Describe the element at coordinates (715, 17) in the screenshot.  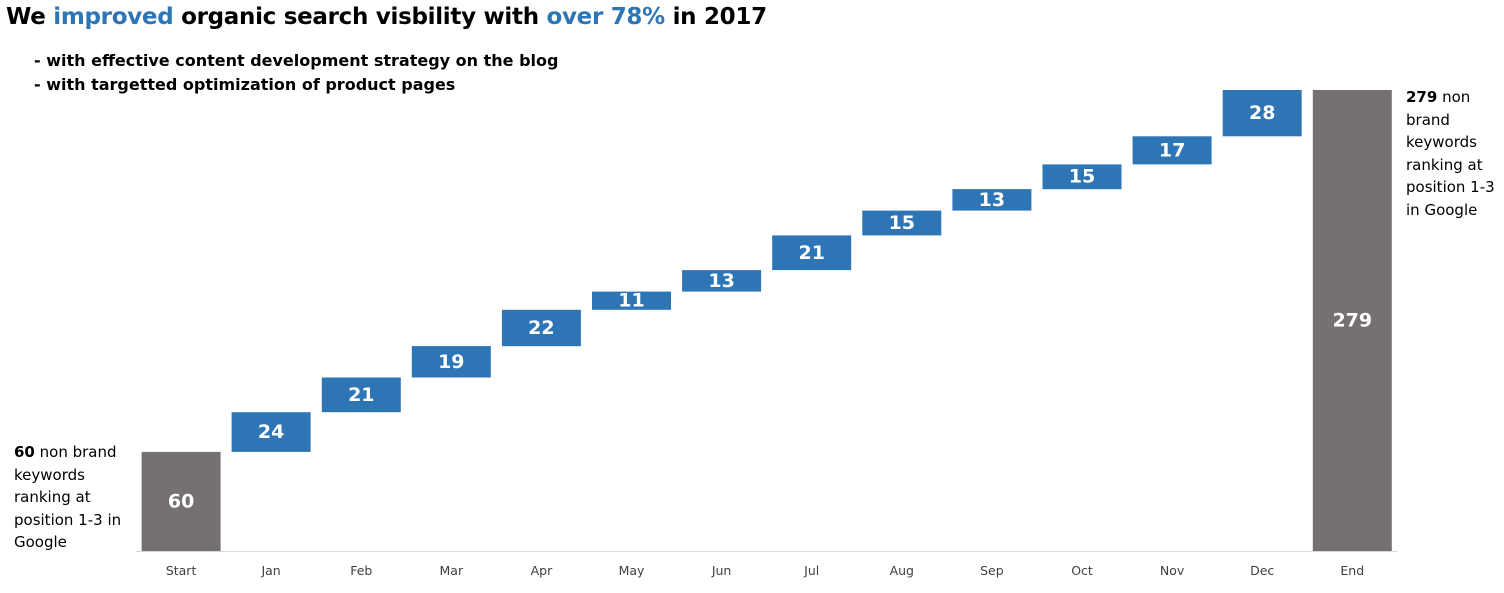
I see `title-part-3: in 2017` at that location.